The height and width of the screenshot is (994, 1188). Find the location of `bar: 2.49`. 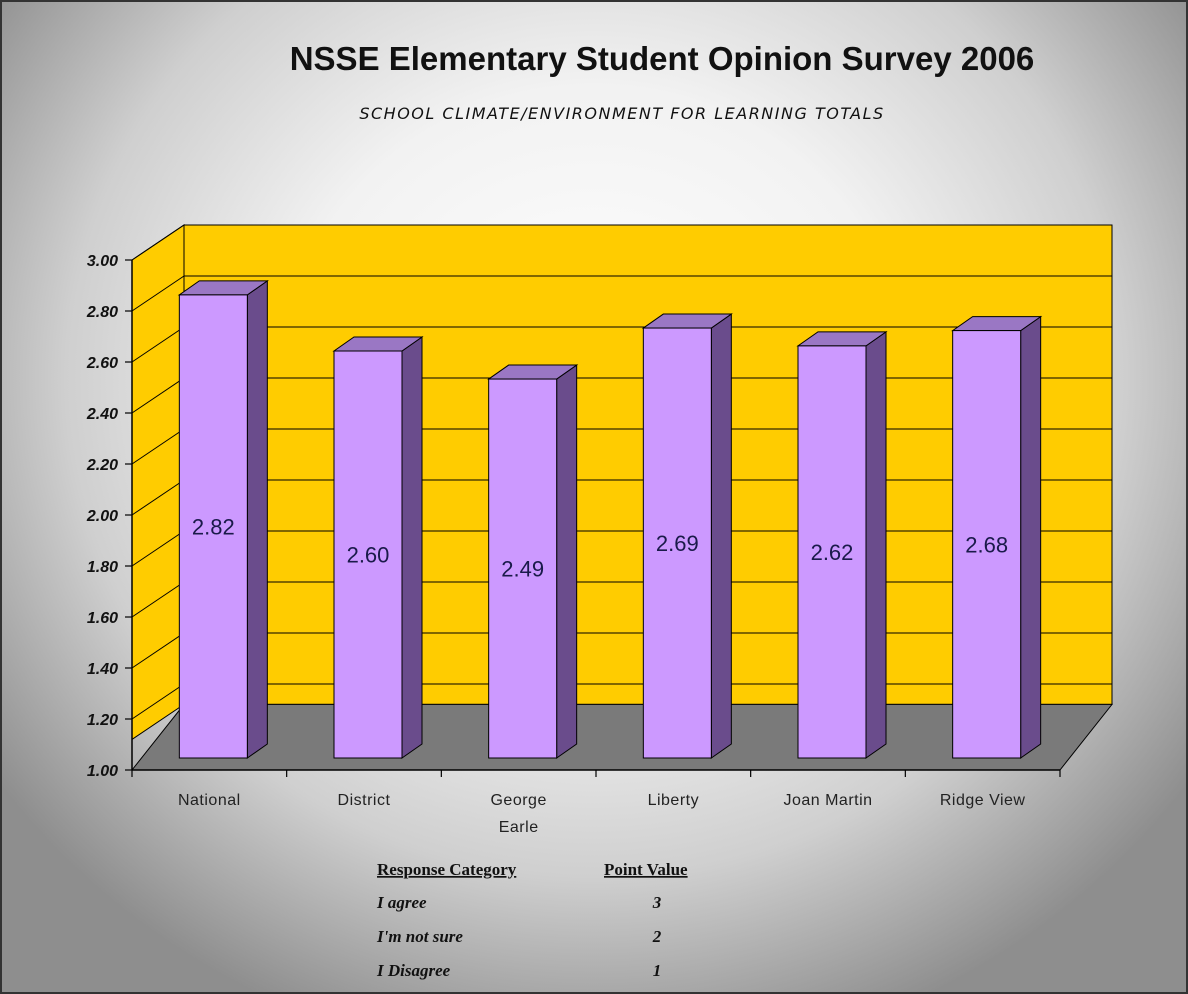

bar: 2.49 is located at coordinates (533, 561).